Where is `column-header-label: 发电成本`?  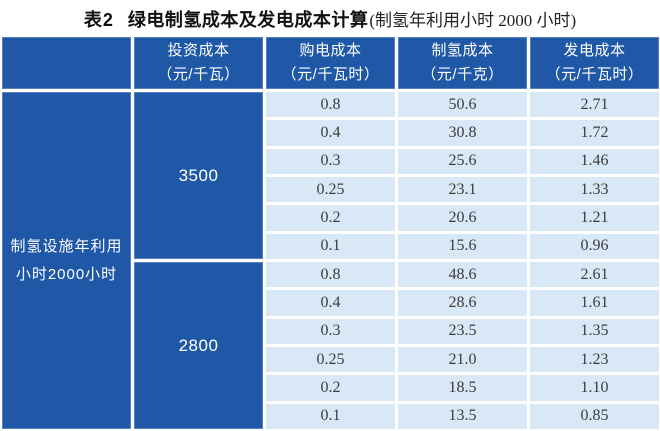 column-header-label: 发电成本 is located at coordinates (594, 50).